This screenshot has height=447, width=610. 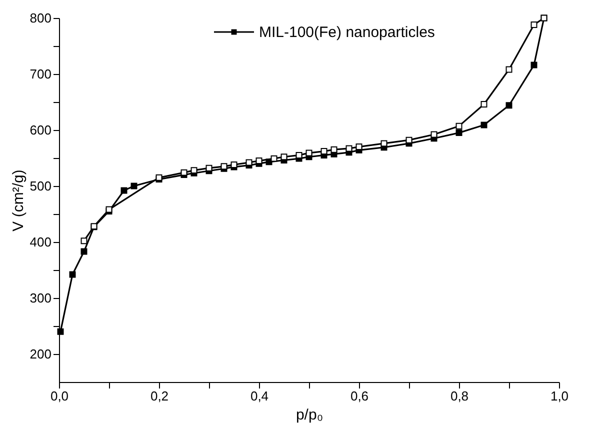 I want to click on y-tick-label: 300, so click(x=41, y=298).